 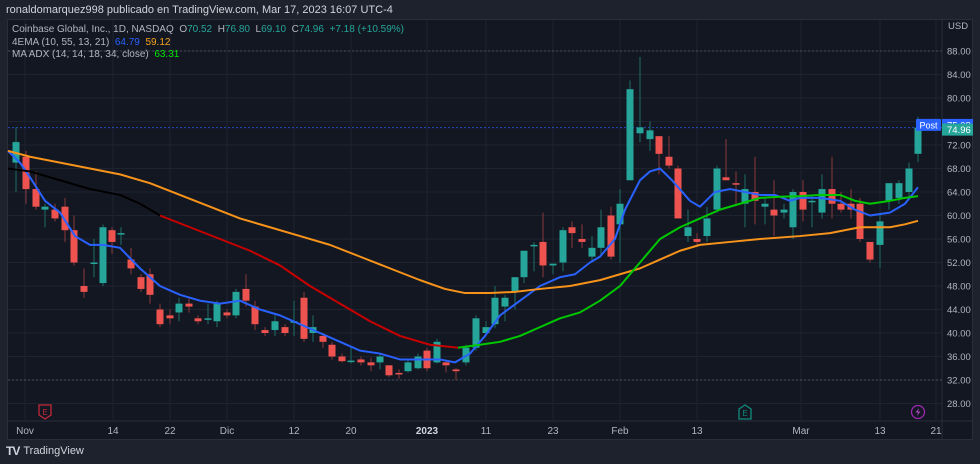 I want to click on svg-text: E, so click(x=44, y=412).